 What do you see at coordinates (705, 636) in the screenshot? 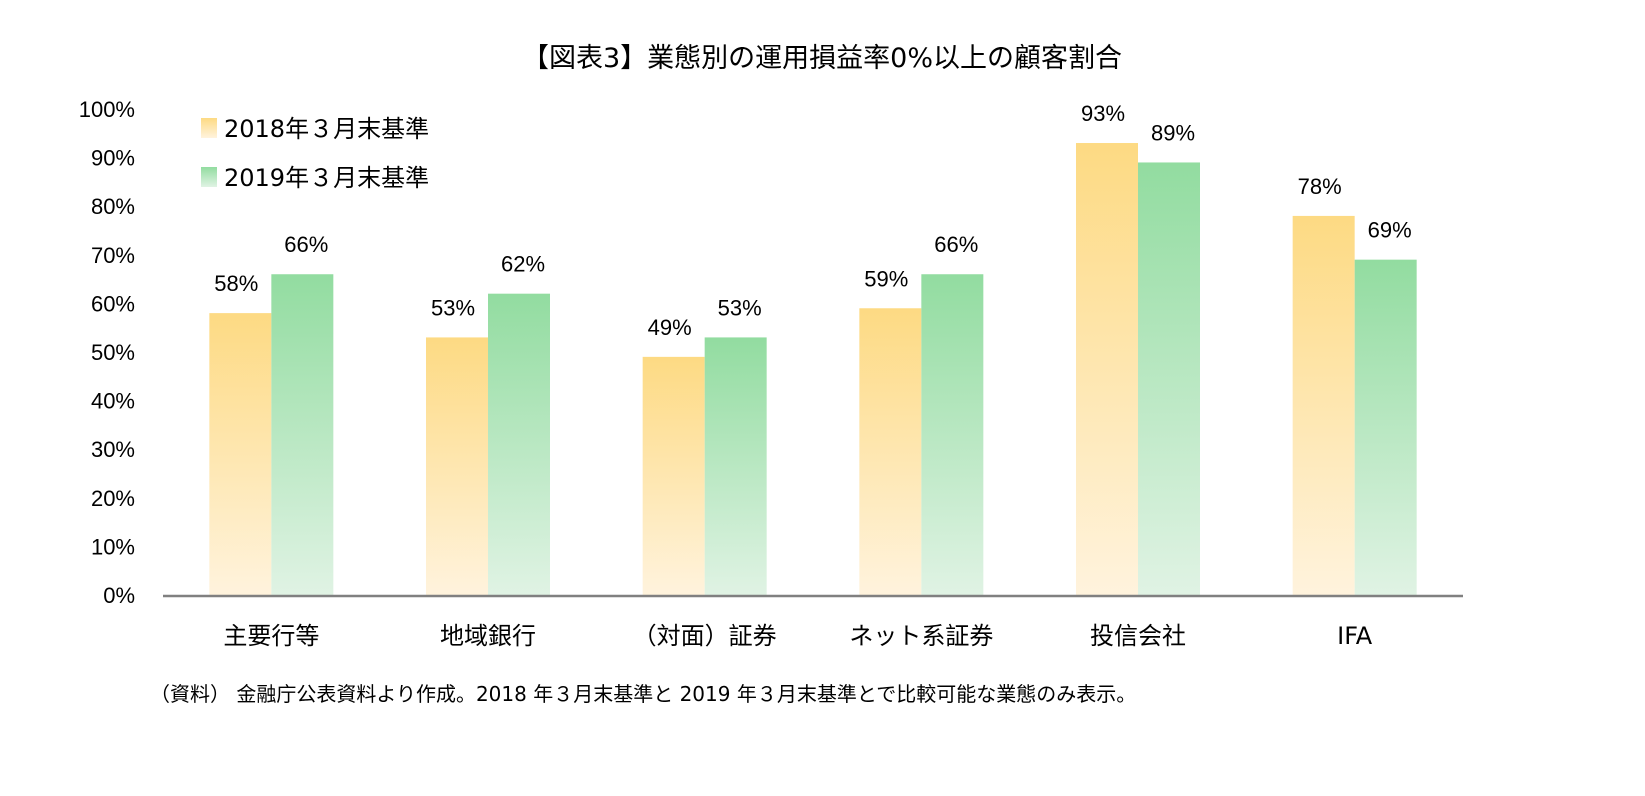
I see `x-category-label: （対面）証券` at bounding box center [705, 636].